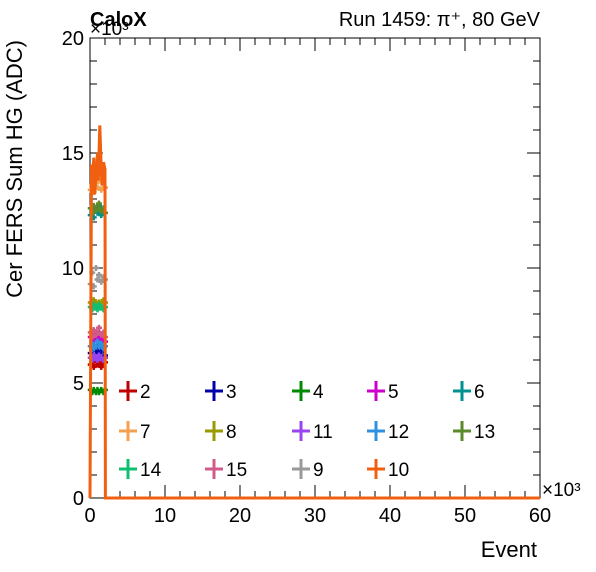 Image resolution: width=596 pixels, height=572 pixels. What do you see at coordinates (398, 470) in the screenshot?
I see `legend-label: 10` at bounding box center [398, 470].